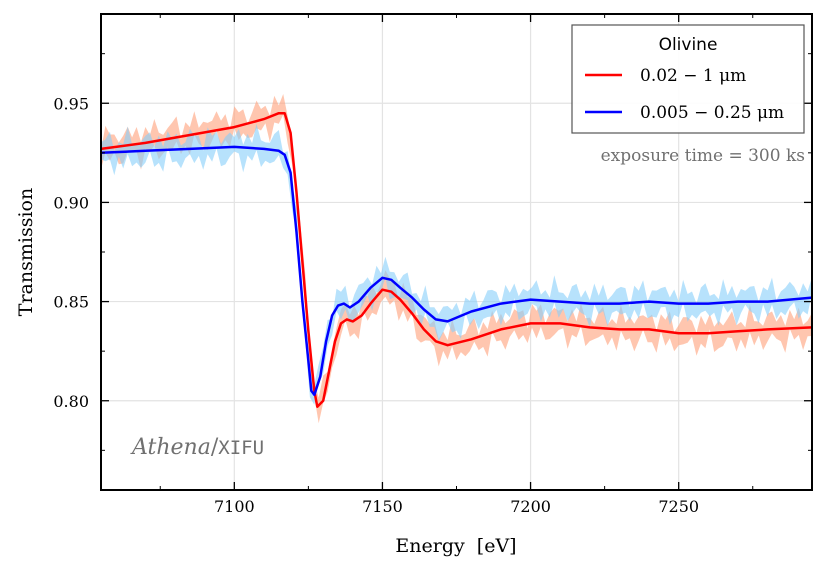  Describe the element at coordinates (71, 202) in the screenshot. I see `y-tick-label: 0.90` at that location.